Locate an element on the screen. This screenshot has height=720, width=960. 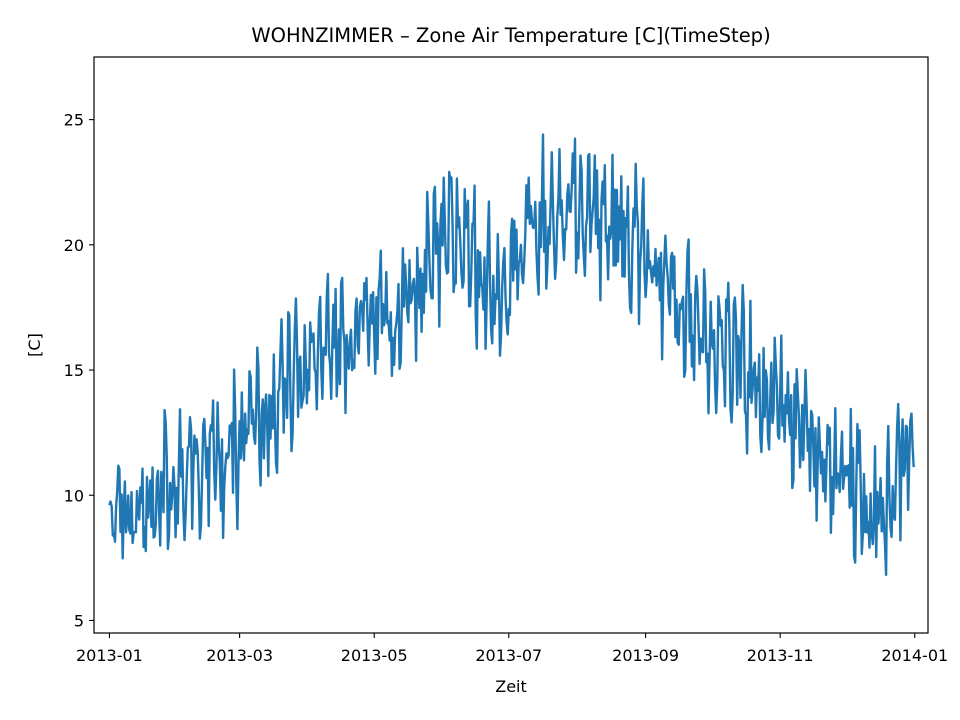
y-tick-label: 15 is located at coordinates (74, 370).